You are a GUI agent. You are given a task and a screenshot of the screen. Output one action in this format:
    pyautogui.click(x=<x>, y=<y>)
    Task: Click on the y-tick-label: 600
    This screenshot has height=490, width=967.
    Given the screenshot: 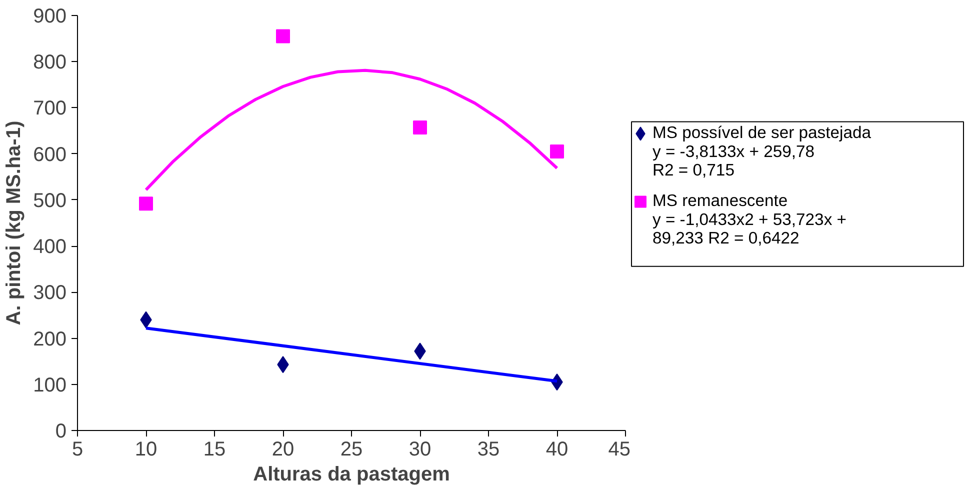 What is the action you would take?
    pyautogui.click(x=50, y=155)
    